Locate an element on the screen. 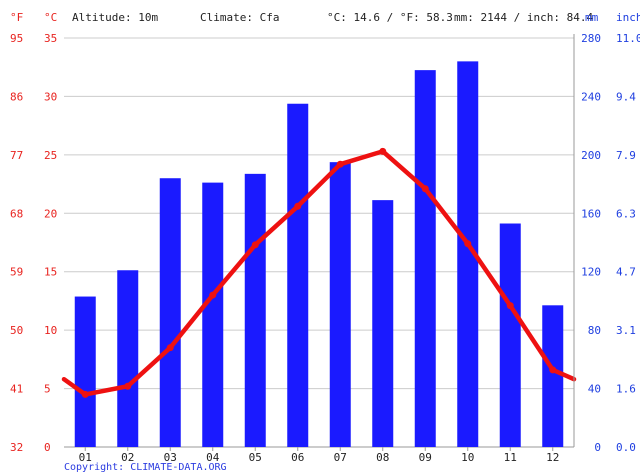 Image resolution: width=640 pixels, height=472 pixels. month-label: 04 is located at coordinates (213, 457).